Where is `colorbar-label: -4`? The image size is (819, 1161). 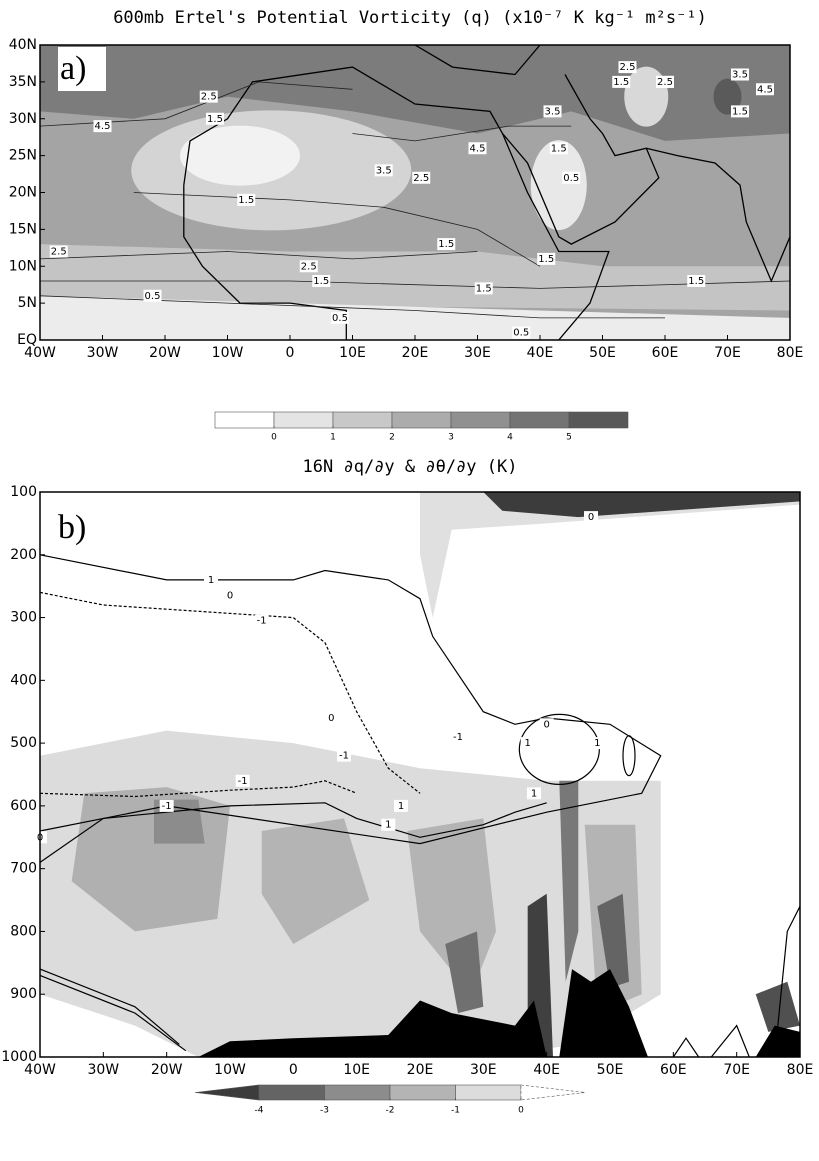 colorbar-label: -4 is located at coordinates (259, 1111).